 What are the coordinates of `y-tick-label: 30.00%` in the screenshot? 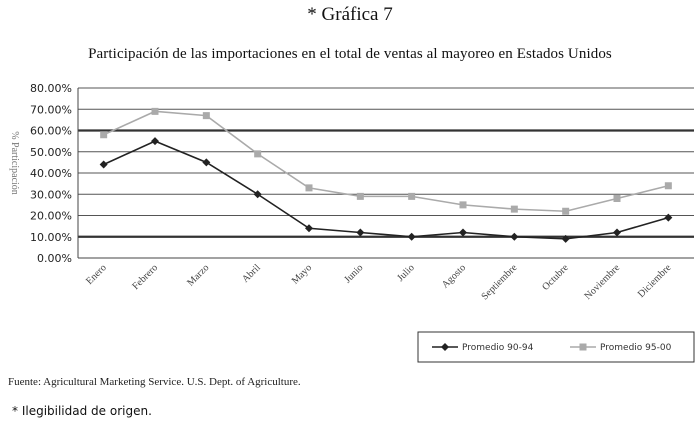 It's located at (51, 194).